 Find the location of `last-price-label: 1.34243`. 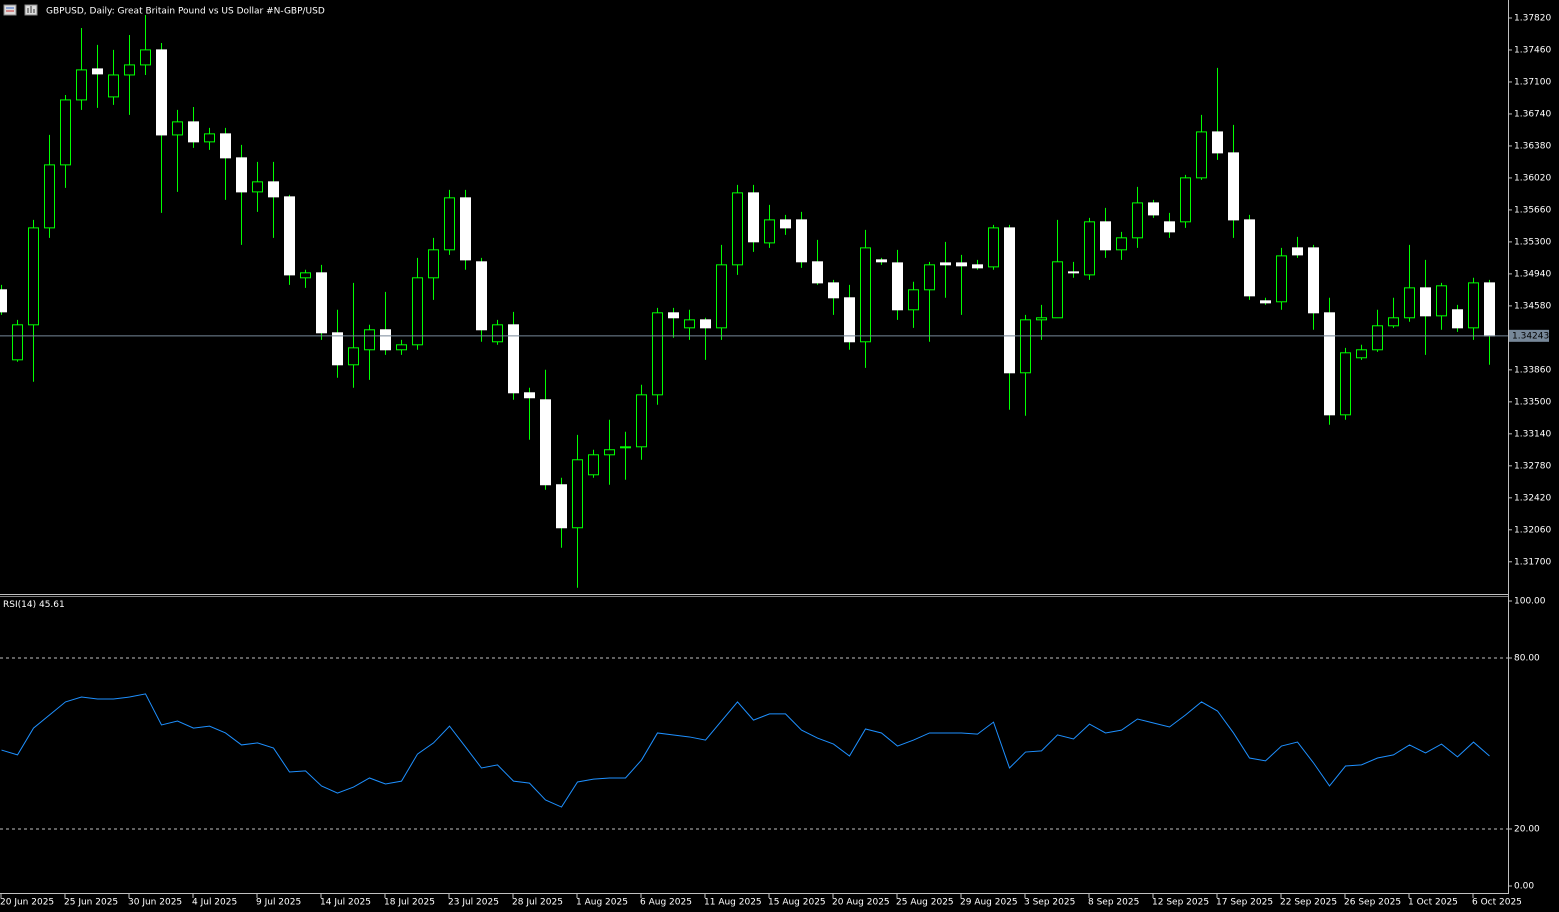

last-price-label: 1.34243 is located at coordinates (1530, 336).